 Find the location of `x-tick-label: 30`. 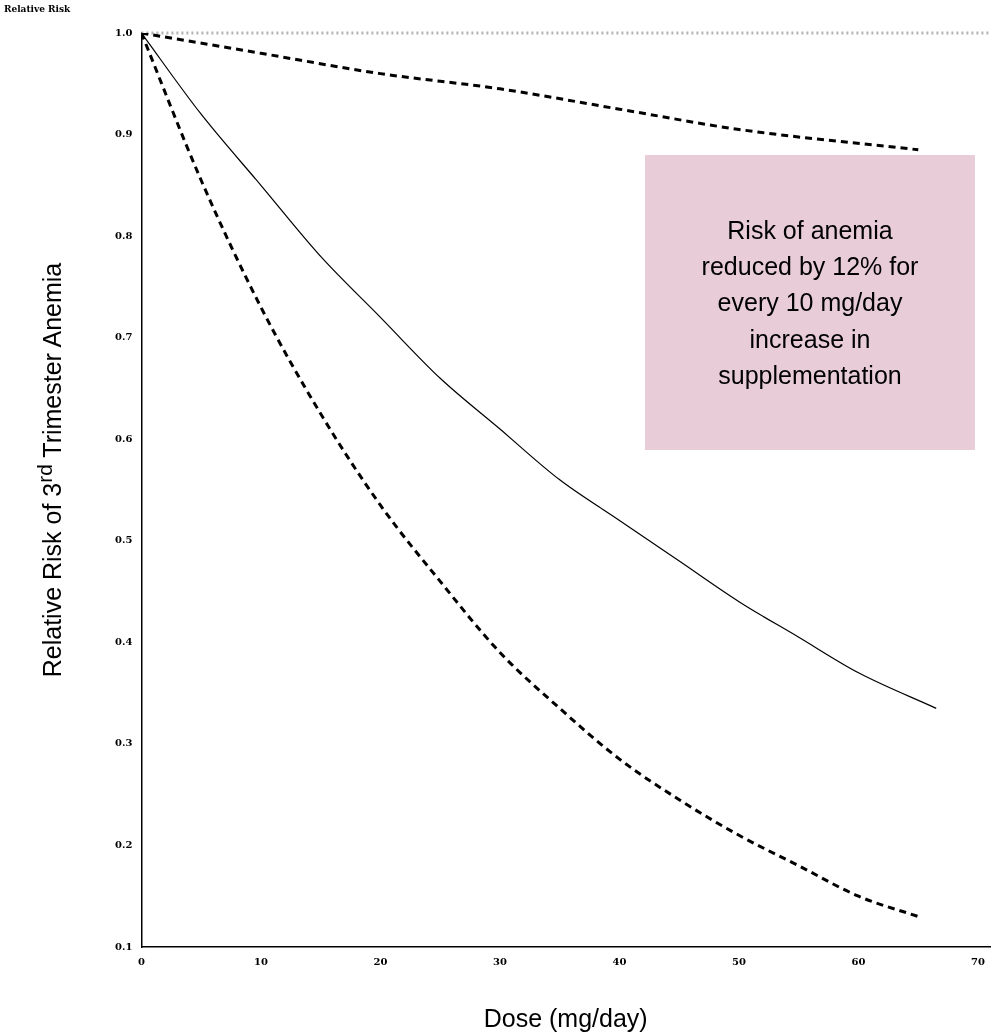

x-tick-label: 30 is located at coordinates (500, 961).